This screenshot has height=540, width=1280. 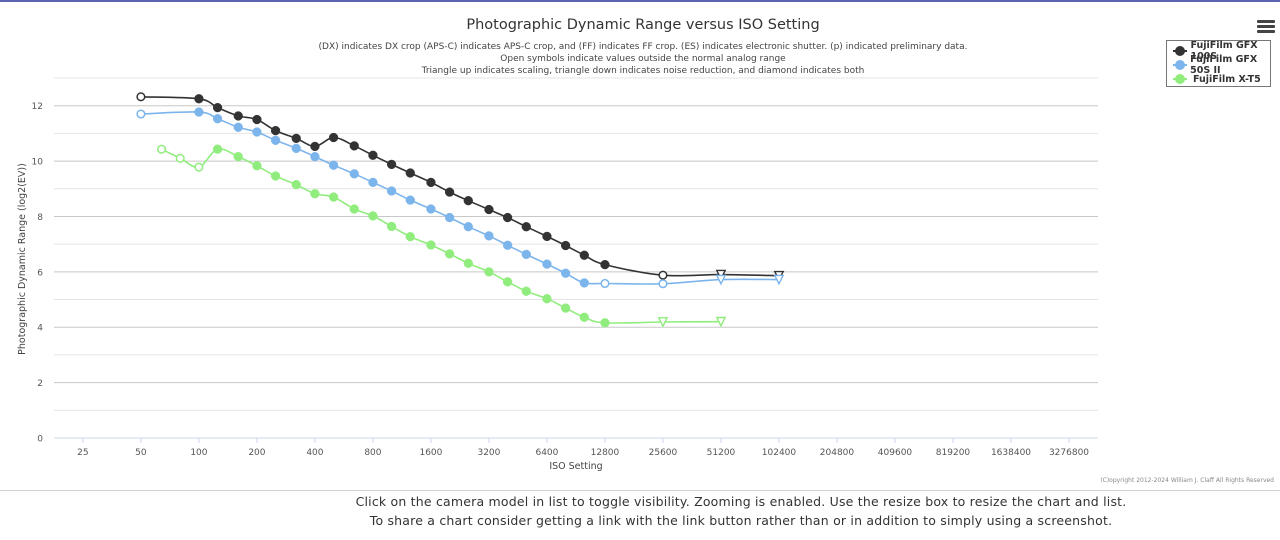 I want to click on x-tick-label: 6400, so click(x=546, y=453).